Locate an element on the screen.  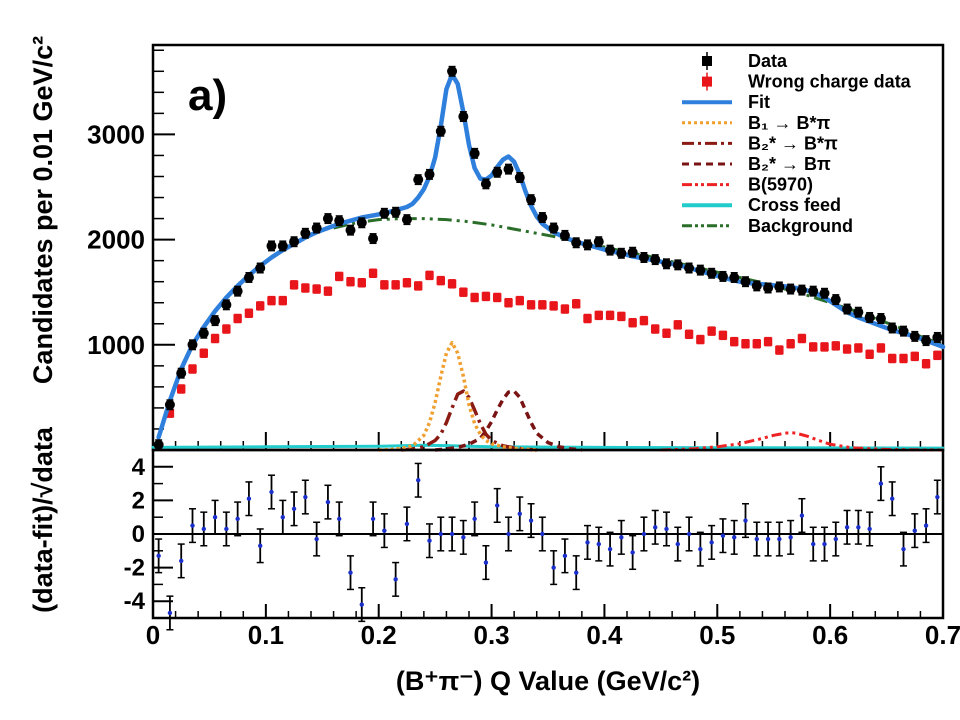
x-tick-label: 0.7 is located at coordinates (942, 635).